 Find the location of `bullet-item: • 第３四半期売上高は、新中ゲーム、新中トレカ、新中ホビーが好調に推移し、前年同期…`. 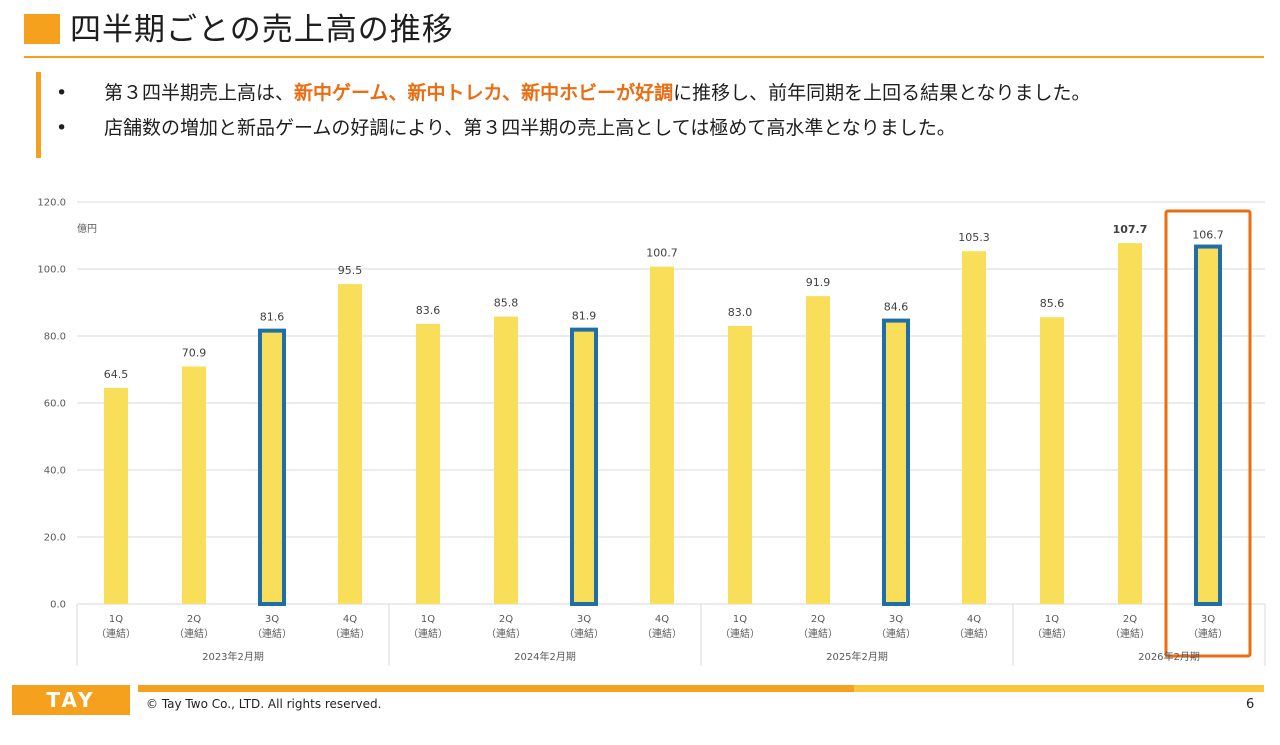

bullet-item: • 第３四半期売上高は、新中ゲーム、新中トレカ、新中ホビーが好調に推移し、前年同期… is located at coordinates (573, 93).